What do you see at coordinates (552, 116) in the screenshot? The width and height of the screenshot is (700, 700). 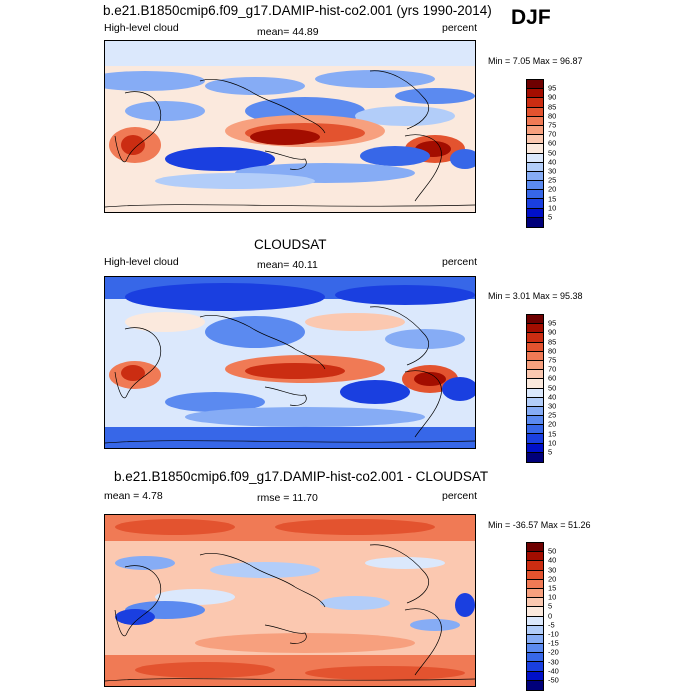 I see `colorbar-tick-label: 80` at bounding box center [552, 116].